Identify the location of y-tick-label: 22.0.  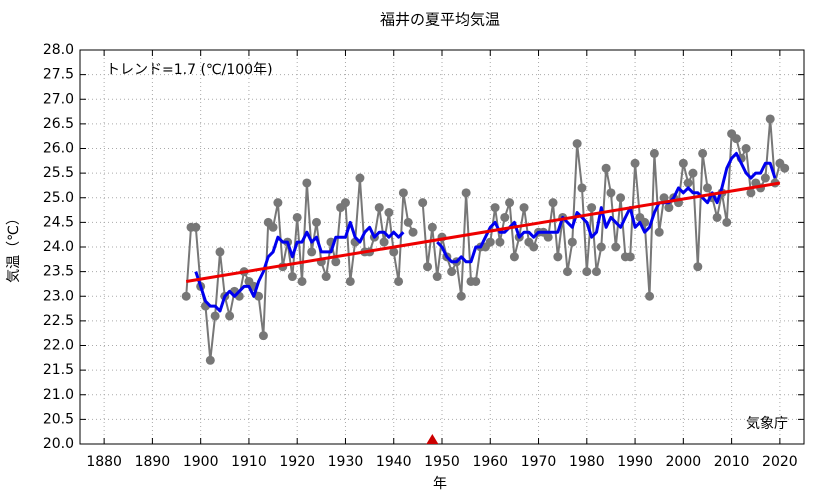
(58, 346).